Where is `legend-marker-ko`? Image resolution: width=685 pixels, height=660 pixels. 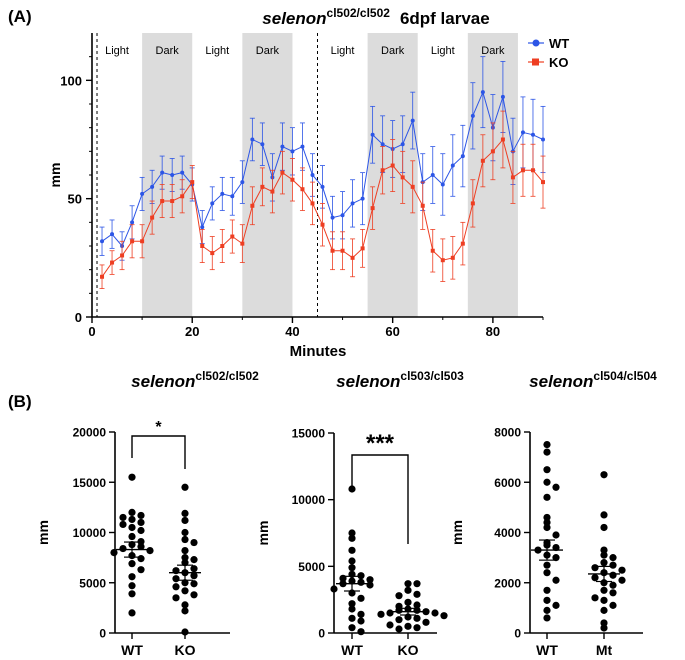 legend-marker-ko is located at coordinates (535, 62).